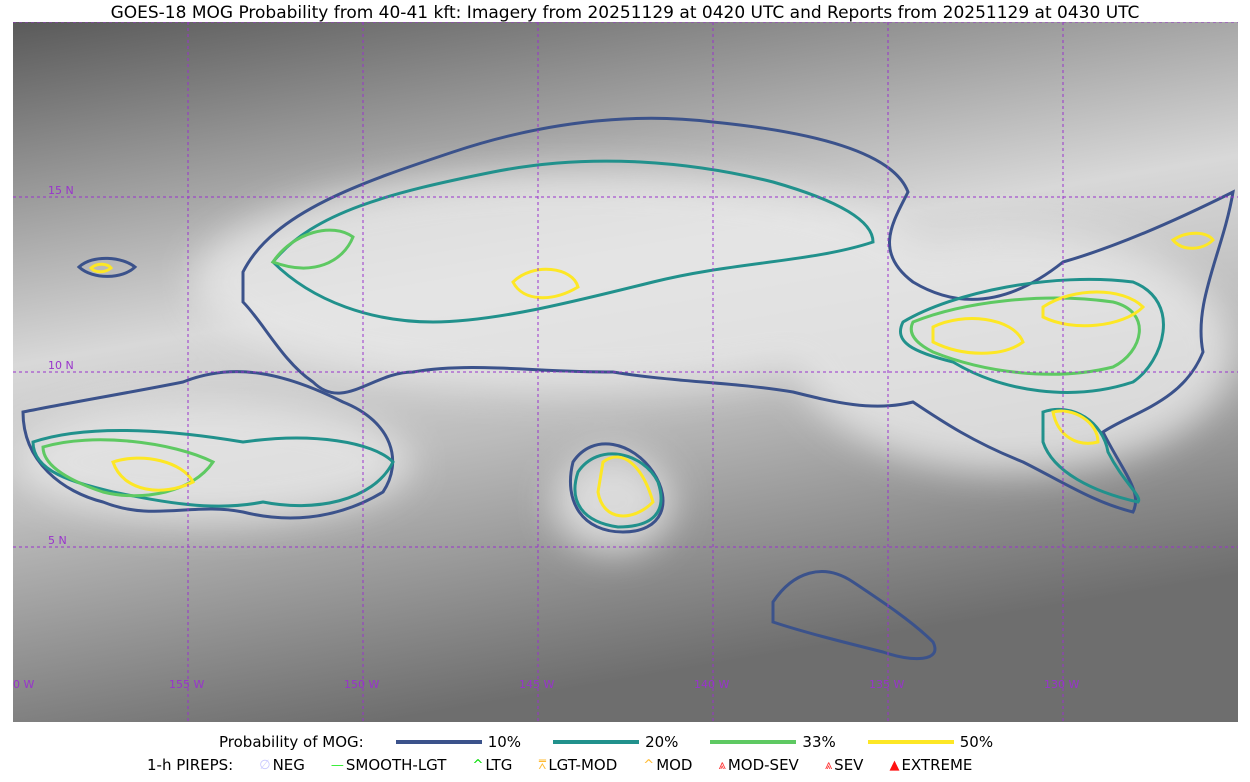  Describe the element at coordinates (711, 684) in the screenshot. I see `lon-label: 140 W` at that location.